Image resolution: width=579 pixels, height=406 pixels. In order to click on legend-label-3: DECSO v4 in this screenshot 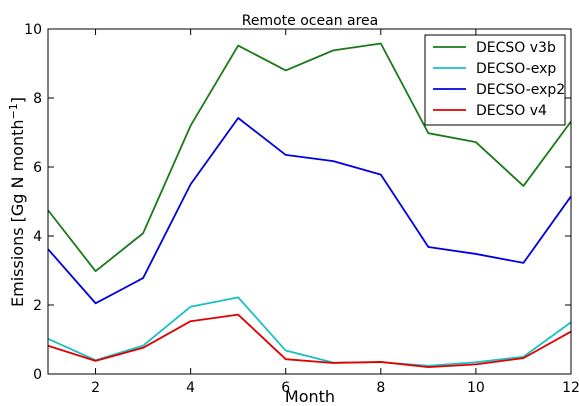, I will do `click(511, 111)`.